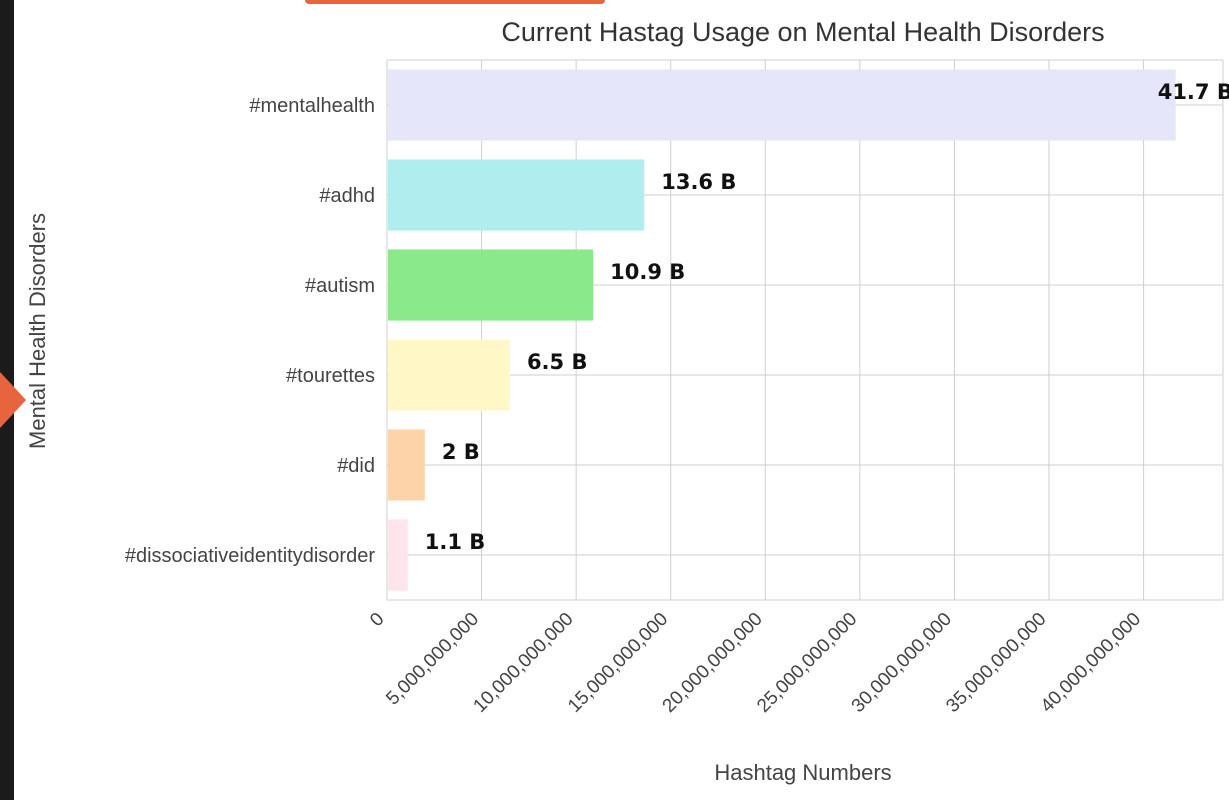 This screenshot has width=1229, height=800. What do you see at coordinates (37, 331) in the screenshot?
I see `y-axis-label: Mental Health Disorders` at bounding box center [37, 331].